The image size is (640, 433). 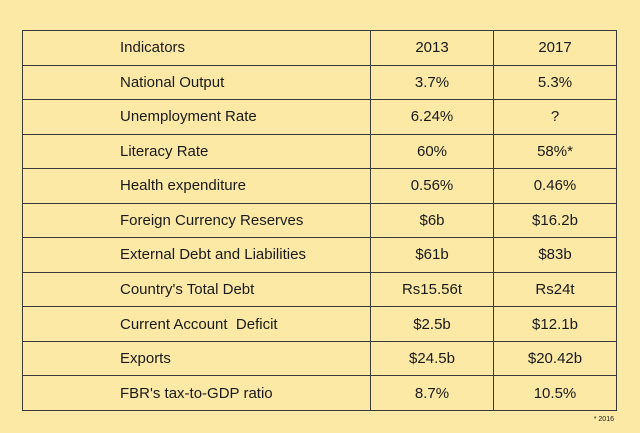 What do you see at coordinates (555, 324) in the screenshot?
I see `value-cell: $12.1b` at bounding box center [555, 324].